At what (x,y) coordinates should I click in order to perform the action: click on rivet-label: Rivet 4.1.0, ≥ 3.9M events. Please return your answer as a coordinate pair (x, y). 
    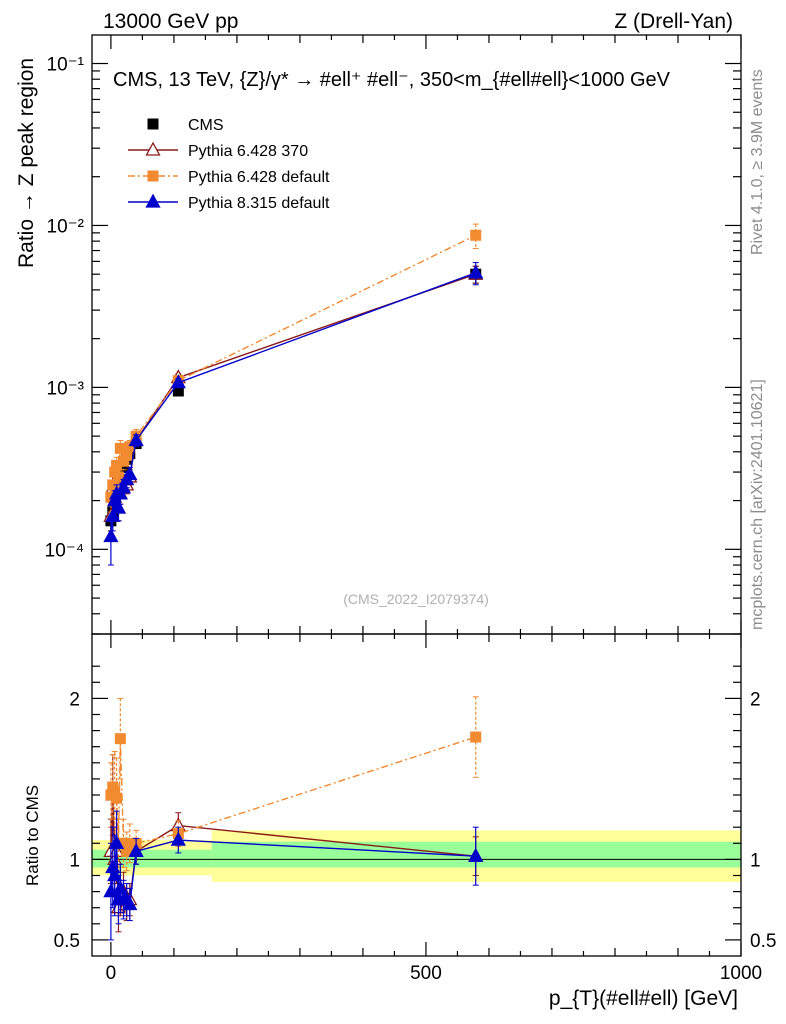
    Looking at the image, I should click on (757, 162).